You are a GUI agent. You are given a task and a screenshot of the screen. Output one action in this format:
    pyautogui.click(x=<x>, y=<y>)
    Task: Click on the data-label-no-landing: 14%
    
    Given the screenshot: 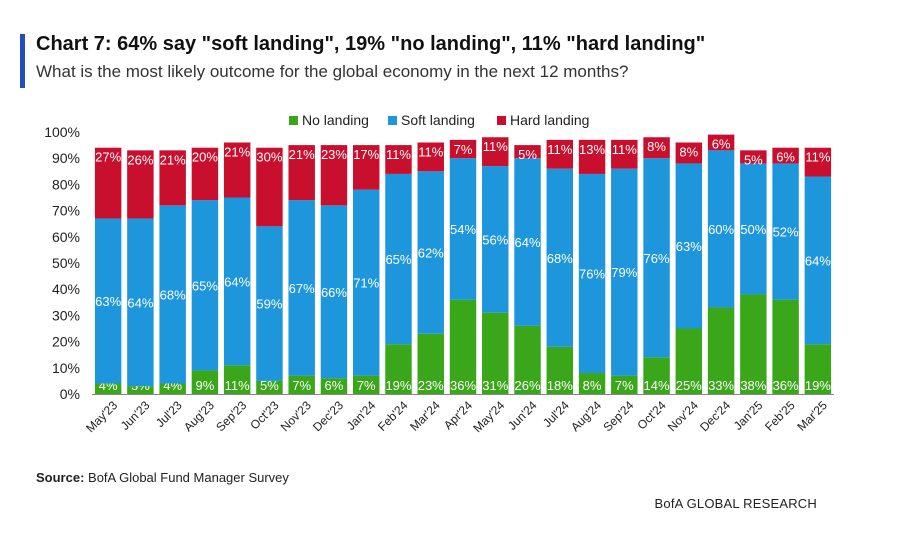 What is the action you would take?
    pyautogui.click(x=657, y=385)
    